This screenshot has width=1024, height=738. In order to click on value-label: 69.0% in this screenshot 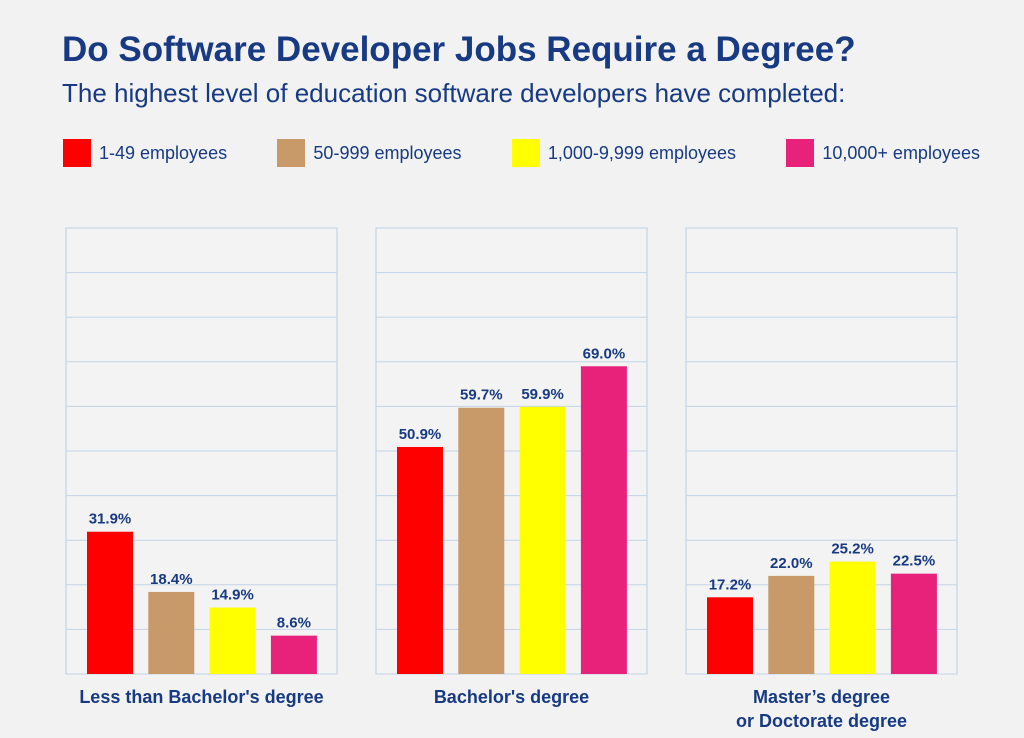, I will do `click(604, 353)`.